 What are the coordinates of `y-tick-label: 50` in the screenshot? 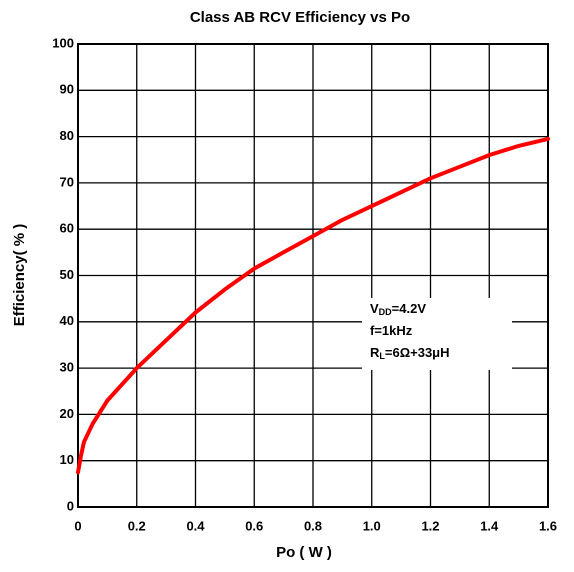 It's located at (67, 274).